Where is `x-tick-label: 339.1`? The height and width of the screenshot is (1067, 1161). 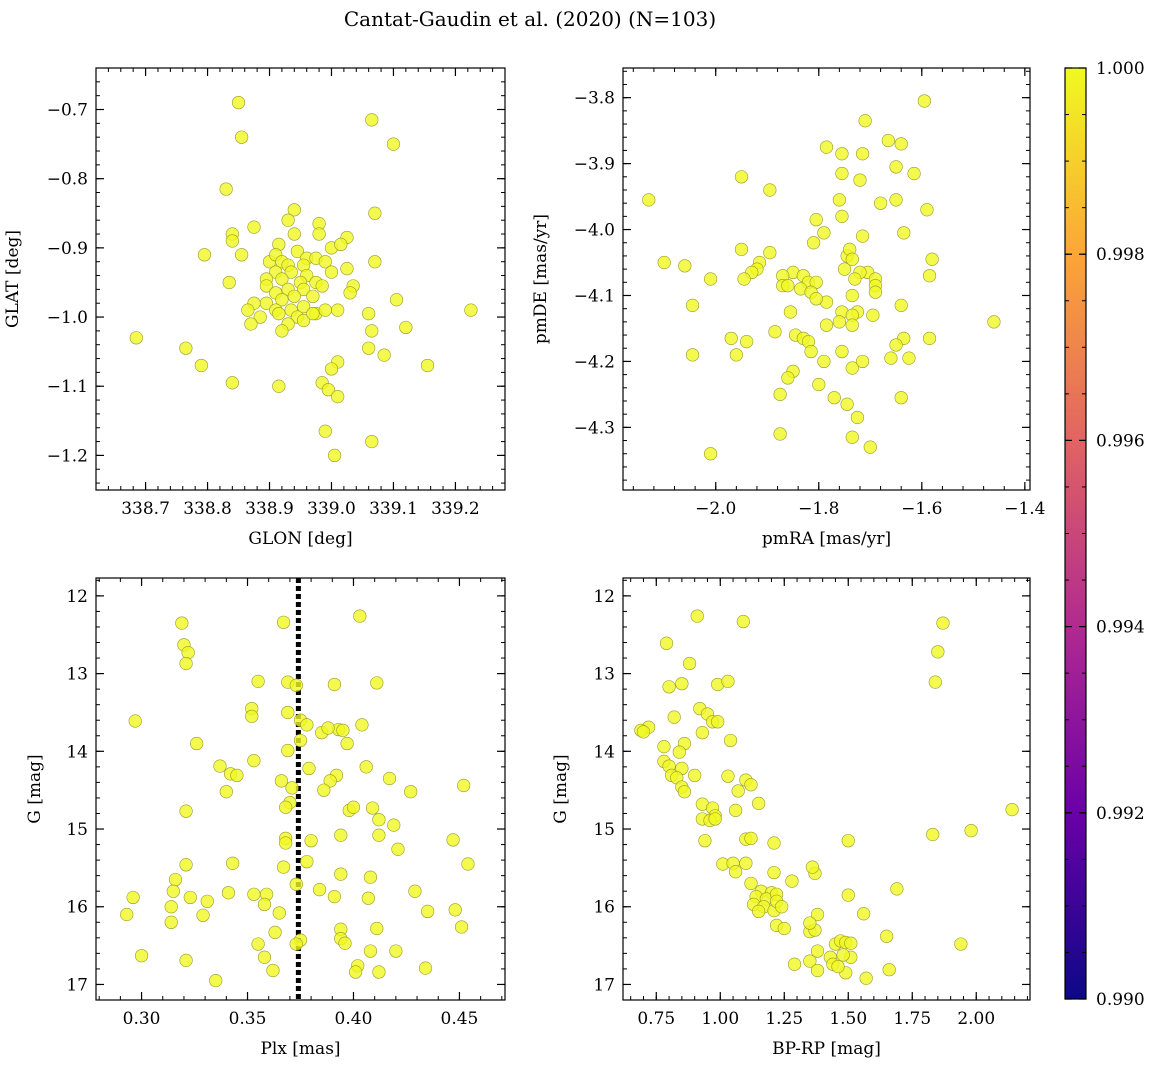 x-tick-label: 339.1 is located at coordinates (393, 509).